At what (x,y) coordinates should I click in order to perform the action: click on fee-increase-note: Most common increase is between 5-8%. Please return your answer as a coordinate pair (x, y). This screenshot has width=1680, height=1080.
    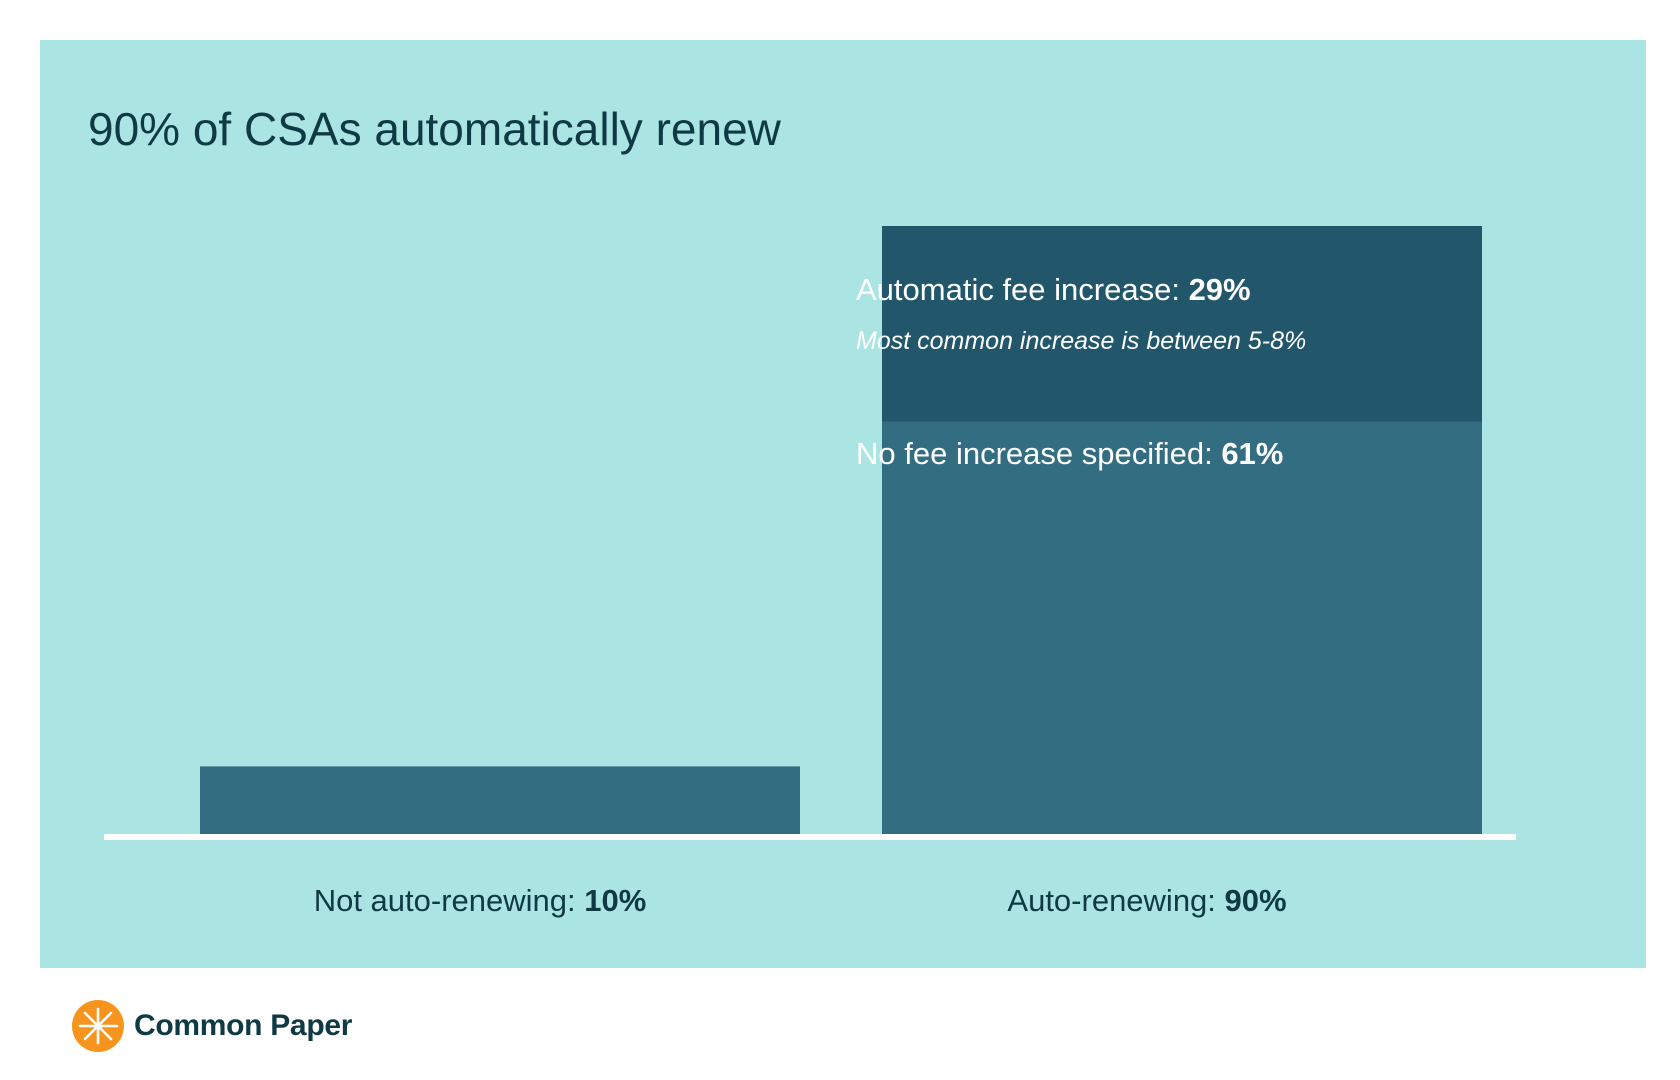
    Looking at the image, I should click on (1081, 341).